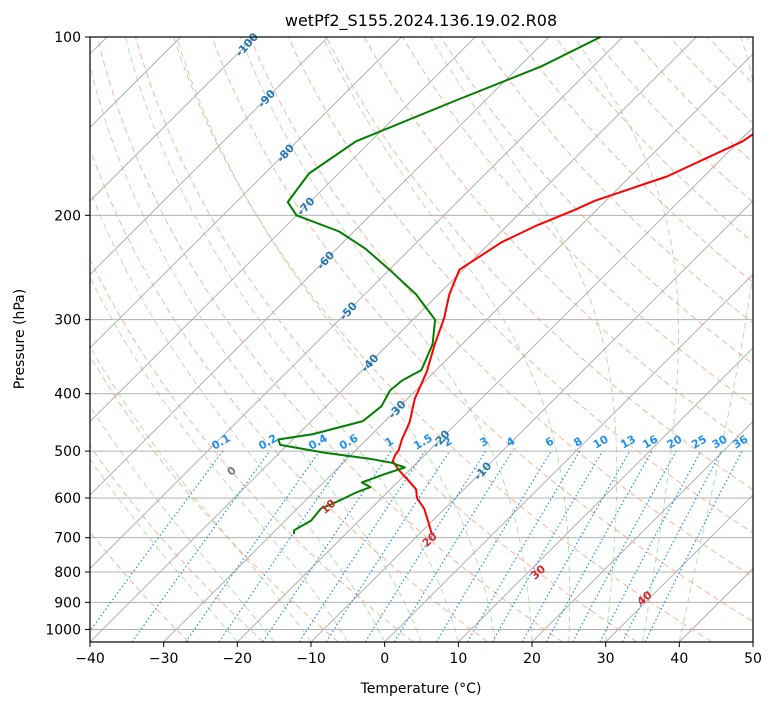 This screenshot has width=775, height=712. Describe the element at coordinates (458, 659) in the screenshot. I see `x-tick-label: 10` at that location.